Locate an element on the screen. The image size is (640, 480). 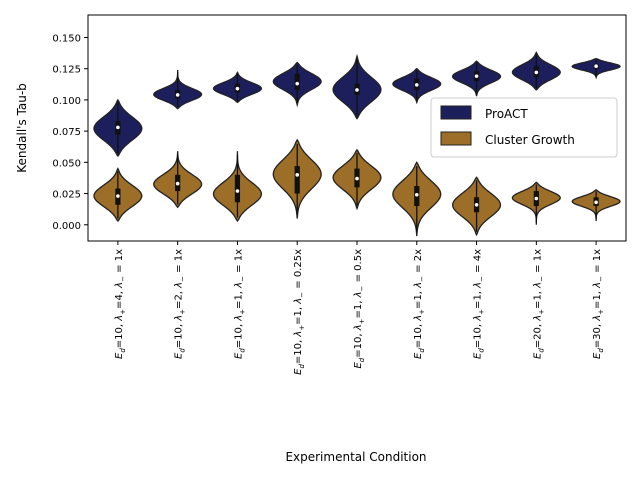
x-tick-label: Ed=10, λ+=1, λ− = 0.25x is located at coordinates (299, 312).